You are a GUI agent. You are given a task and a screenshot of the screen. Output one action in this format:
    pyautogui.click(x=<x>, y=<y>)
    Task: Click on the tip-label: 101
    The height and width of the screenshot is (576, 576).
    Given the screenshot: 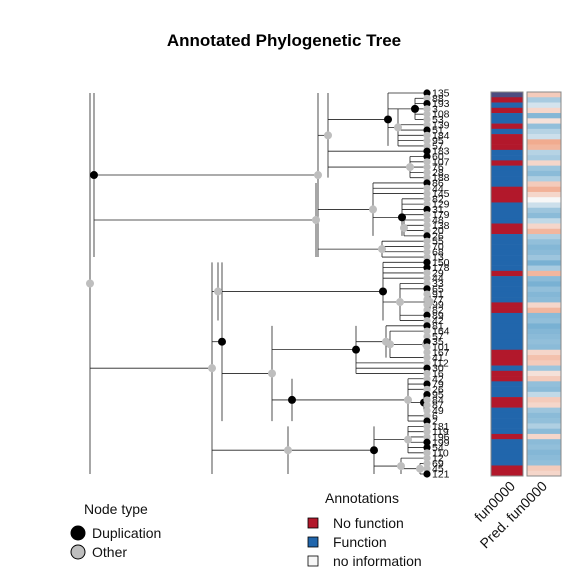 What is the action you would take?
    pyautogui.click(x=441, y=348)
    